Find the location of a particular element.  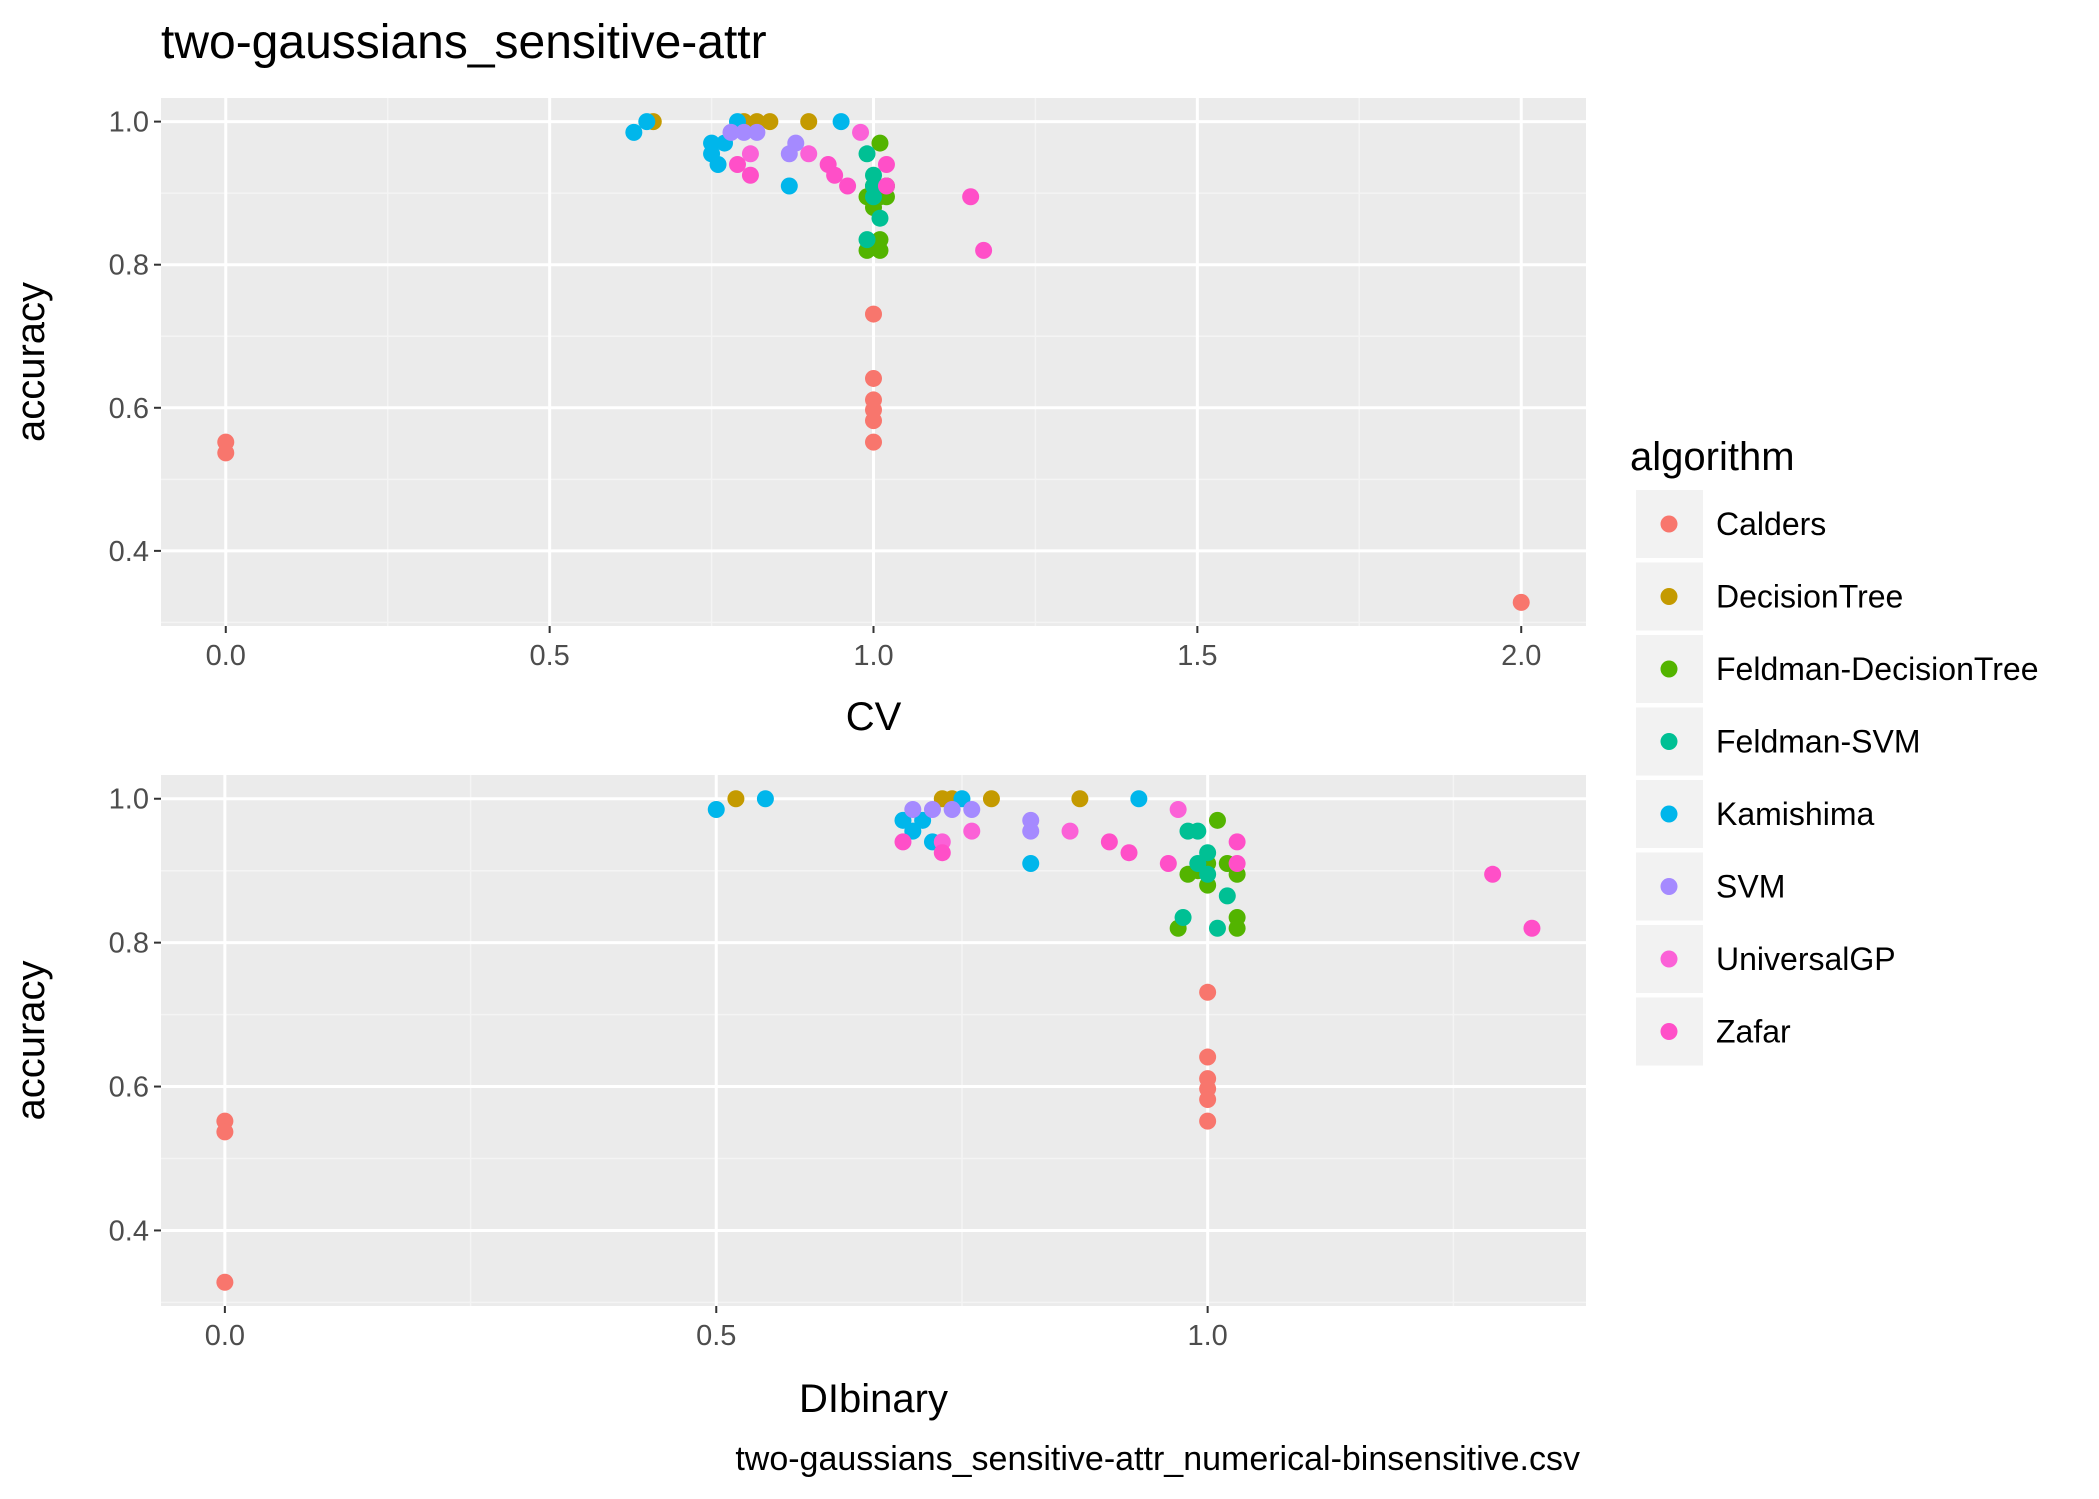

y-tick-label: 1.0 is located at coordinates (129, 800).